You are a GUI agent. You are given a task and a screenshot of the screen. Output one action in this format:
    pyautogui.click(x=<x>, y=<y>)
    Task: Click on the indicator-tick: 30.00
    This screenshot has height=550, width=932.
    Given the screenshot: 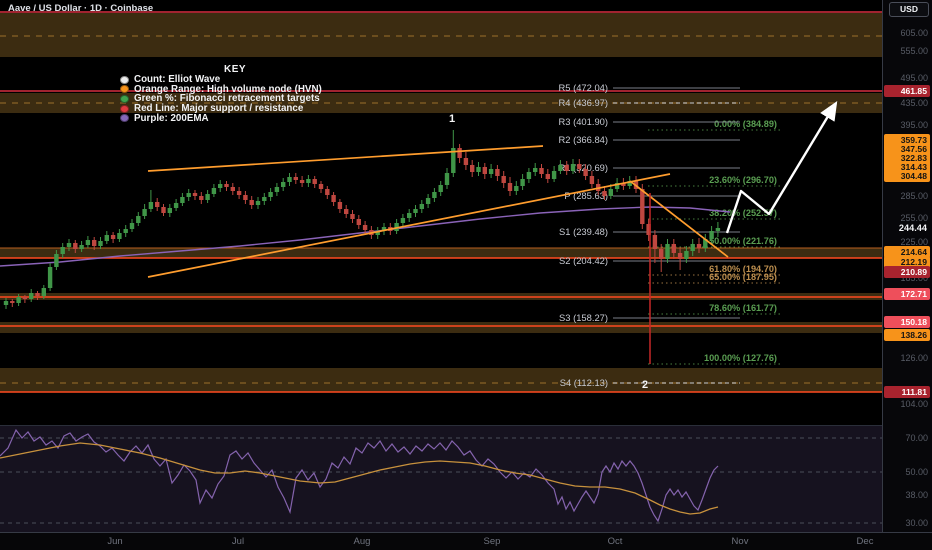 What is the action you would take?
    pyautogui.click(x=916, y=523)
    